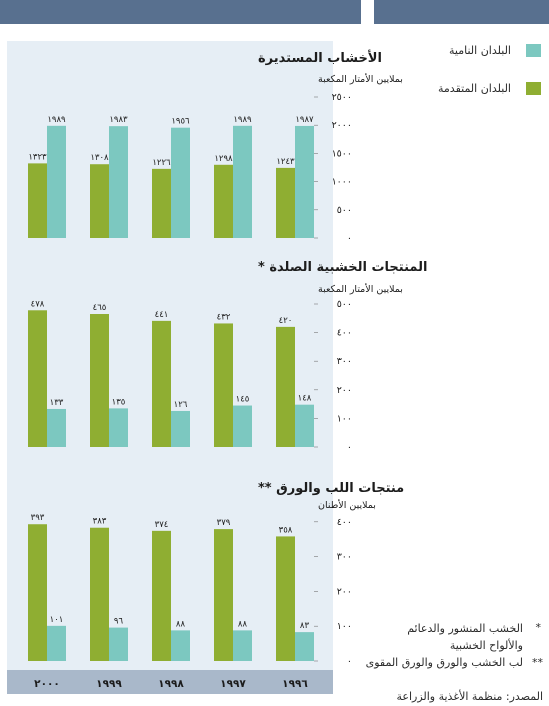 This screenshot has height=706, width=549. I want to click on chart-2-label-developing: ١٣٥, so click(119, 402).